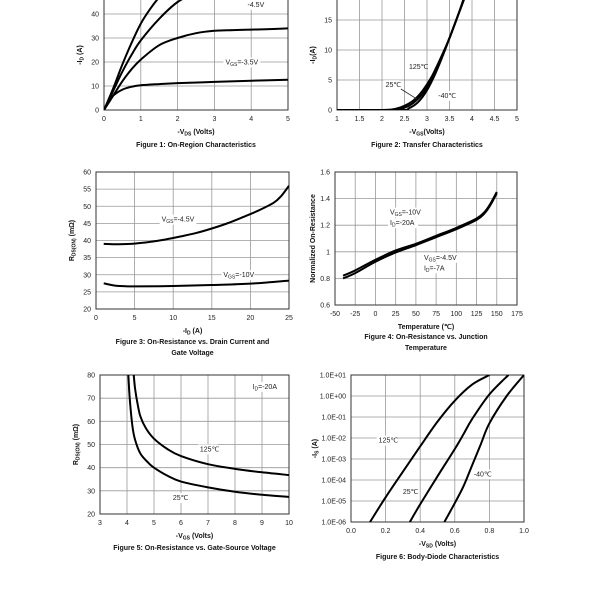 The height and width of the screenshot is (600, 600). Describe the element at coordinates (427, 145) in the screenshot. I see `figure-caption: Figure 2: Transfer Characteristics` at that location.